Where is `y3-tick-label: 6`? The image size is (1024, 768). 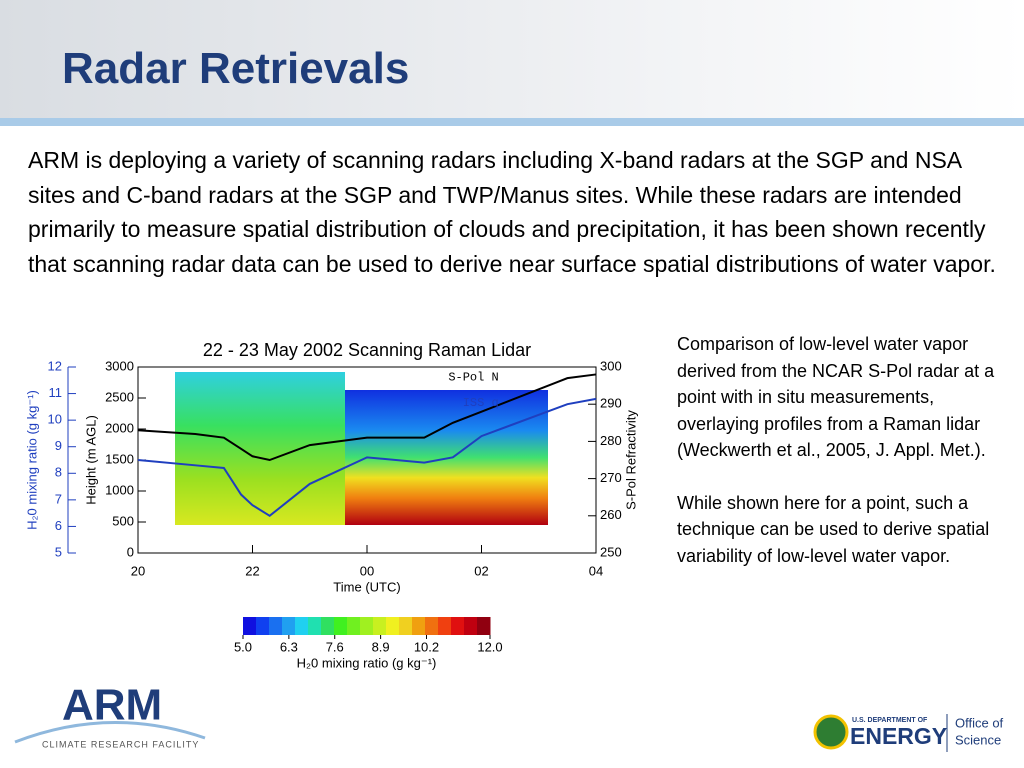
y3-tick-label: 6 is located at coordinates (58, 525).